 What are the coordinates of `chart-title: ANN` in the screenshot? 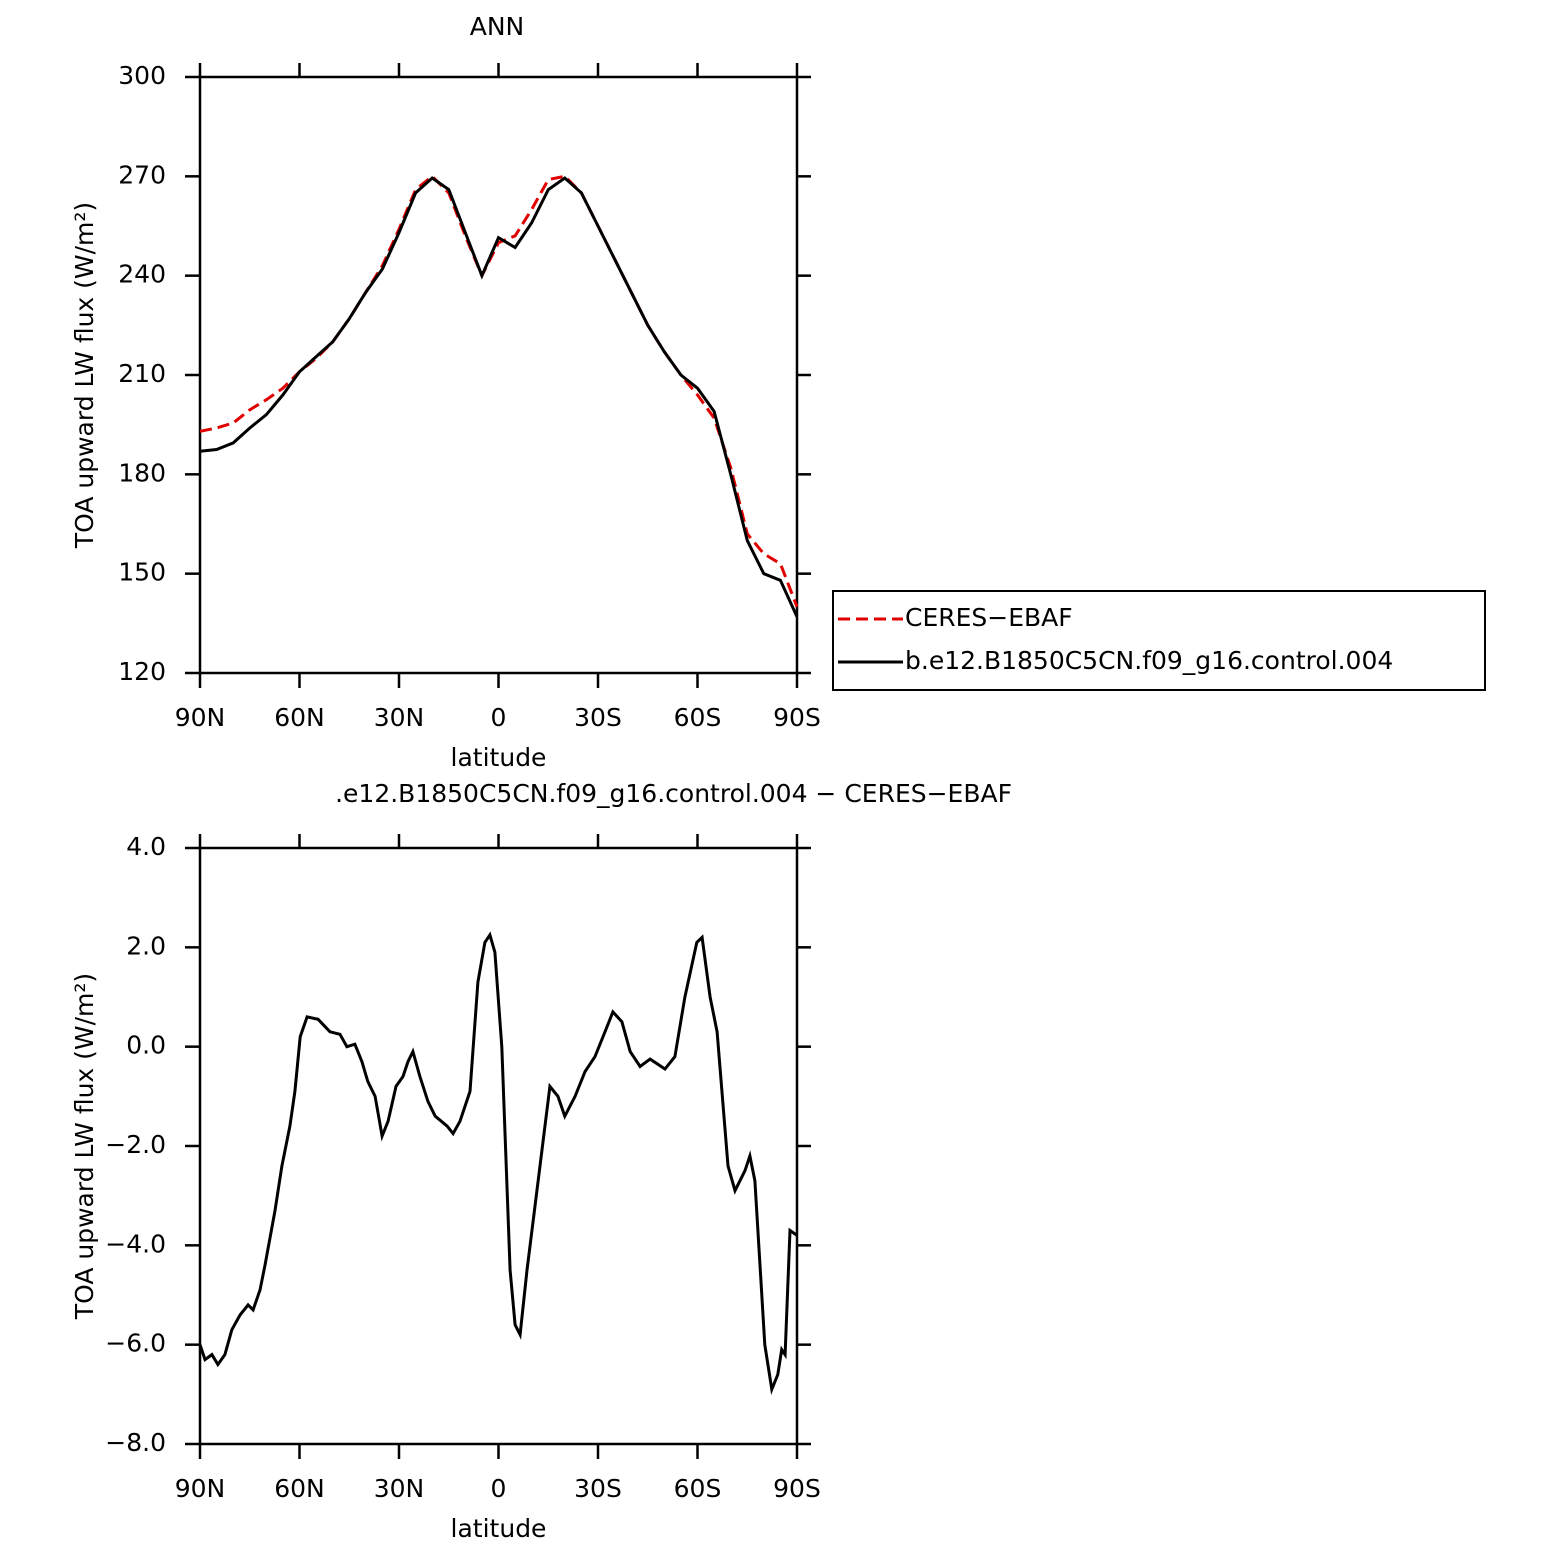 It's located at (497, 26).